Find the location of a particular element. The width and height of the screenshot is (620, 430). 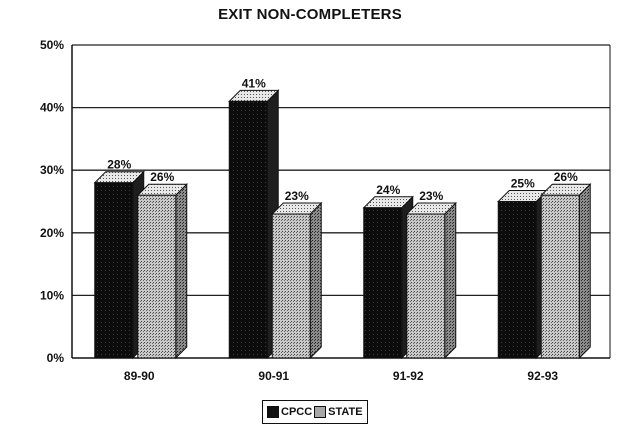

y-tick-label: 10% is located at coordinates (52, 295).